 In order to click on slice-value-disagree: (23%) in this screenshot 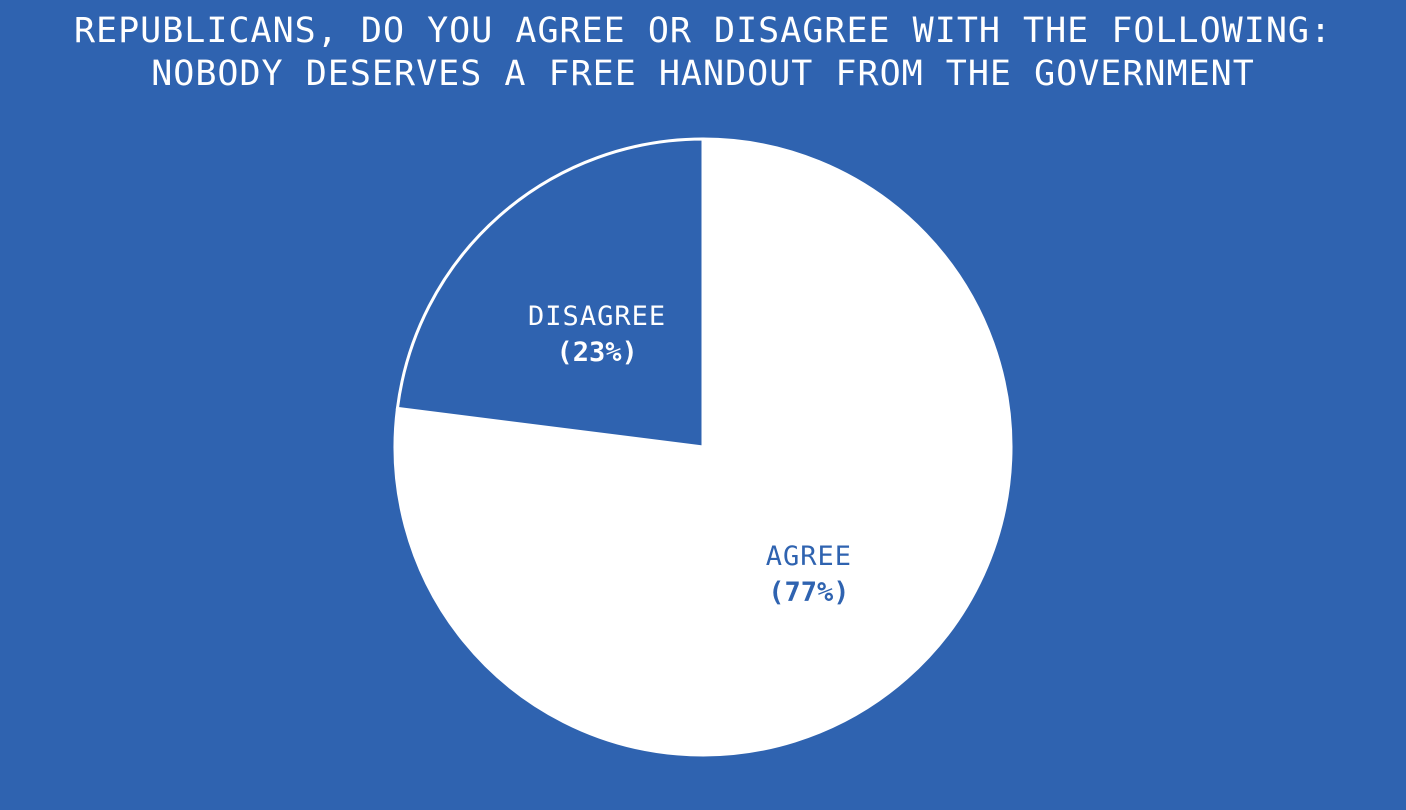, I will do `click(596, 352)`.